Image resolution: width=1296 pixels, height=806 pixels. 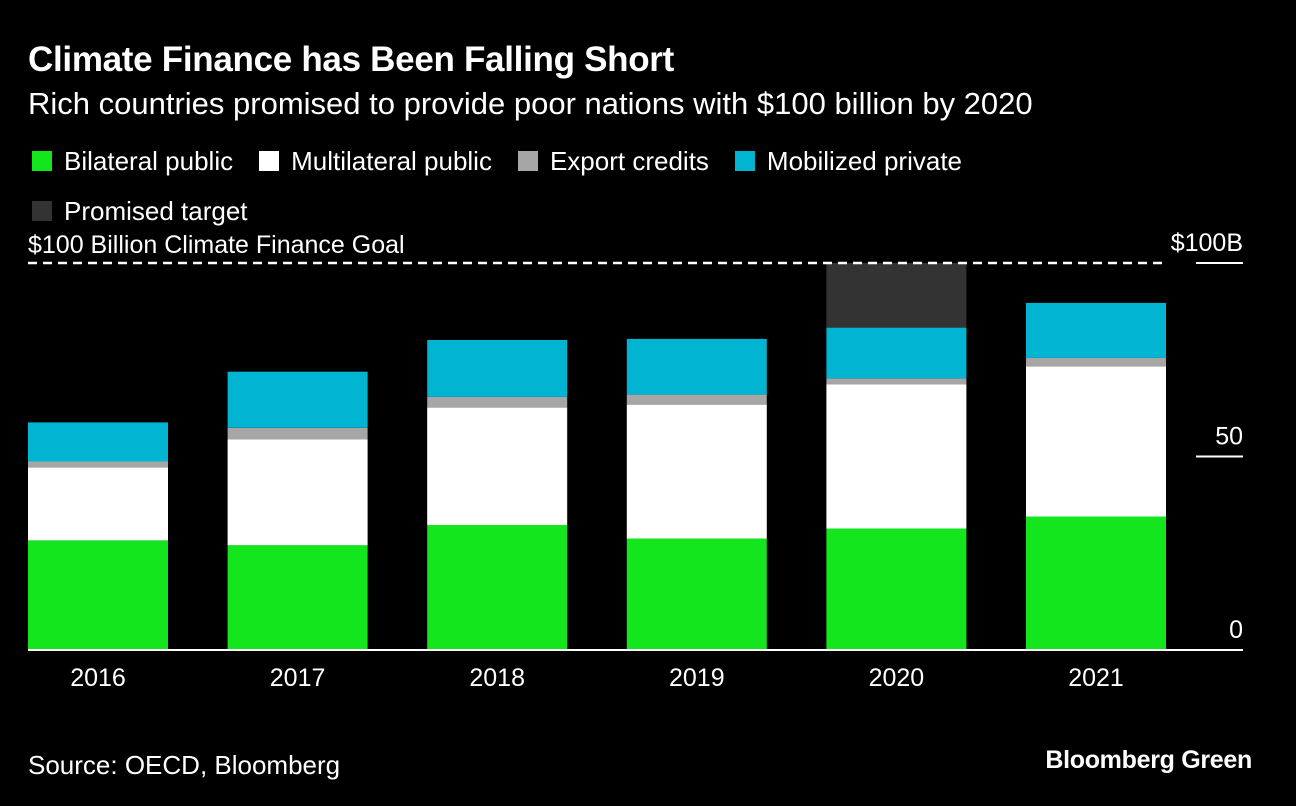 I want to click on bar-mobilized-private-2020, so click(x=896, y=353).